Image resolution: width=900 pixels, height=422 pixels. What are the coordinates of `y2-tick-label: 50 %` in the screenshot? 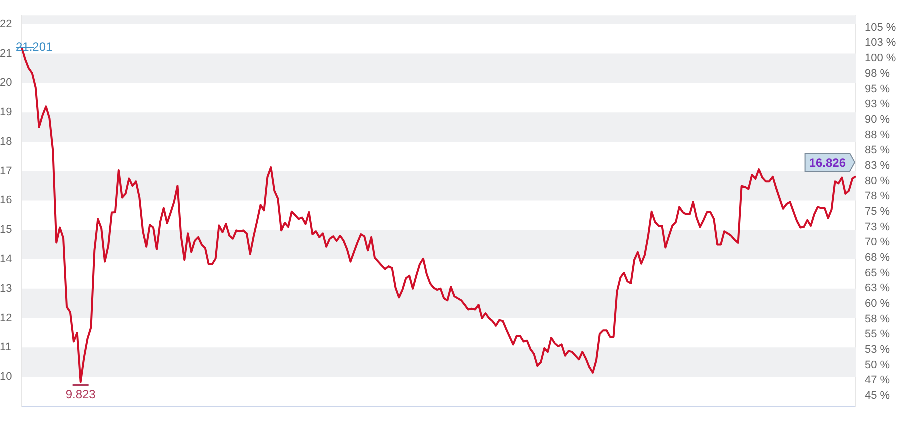 It's located at (877, 365).